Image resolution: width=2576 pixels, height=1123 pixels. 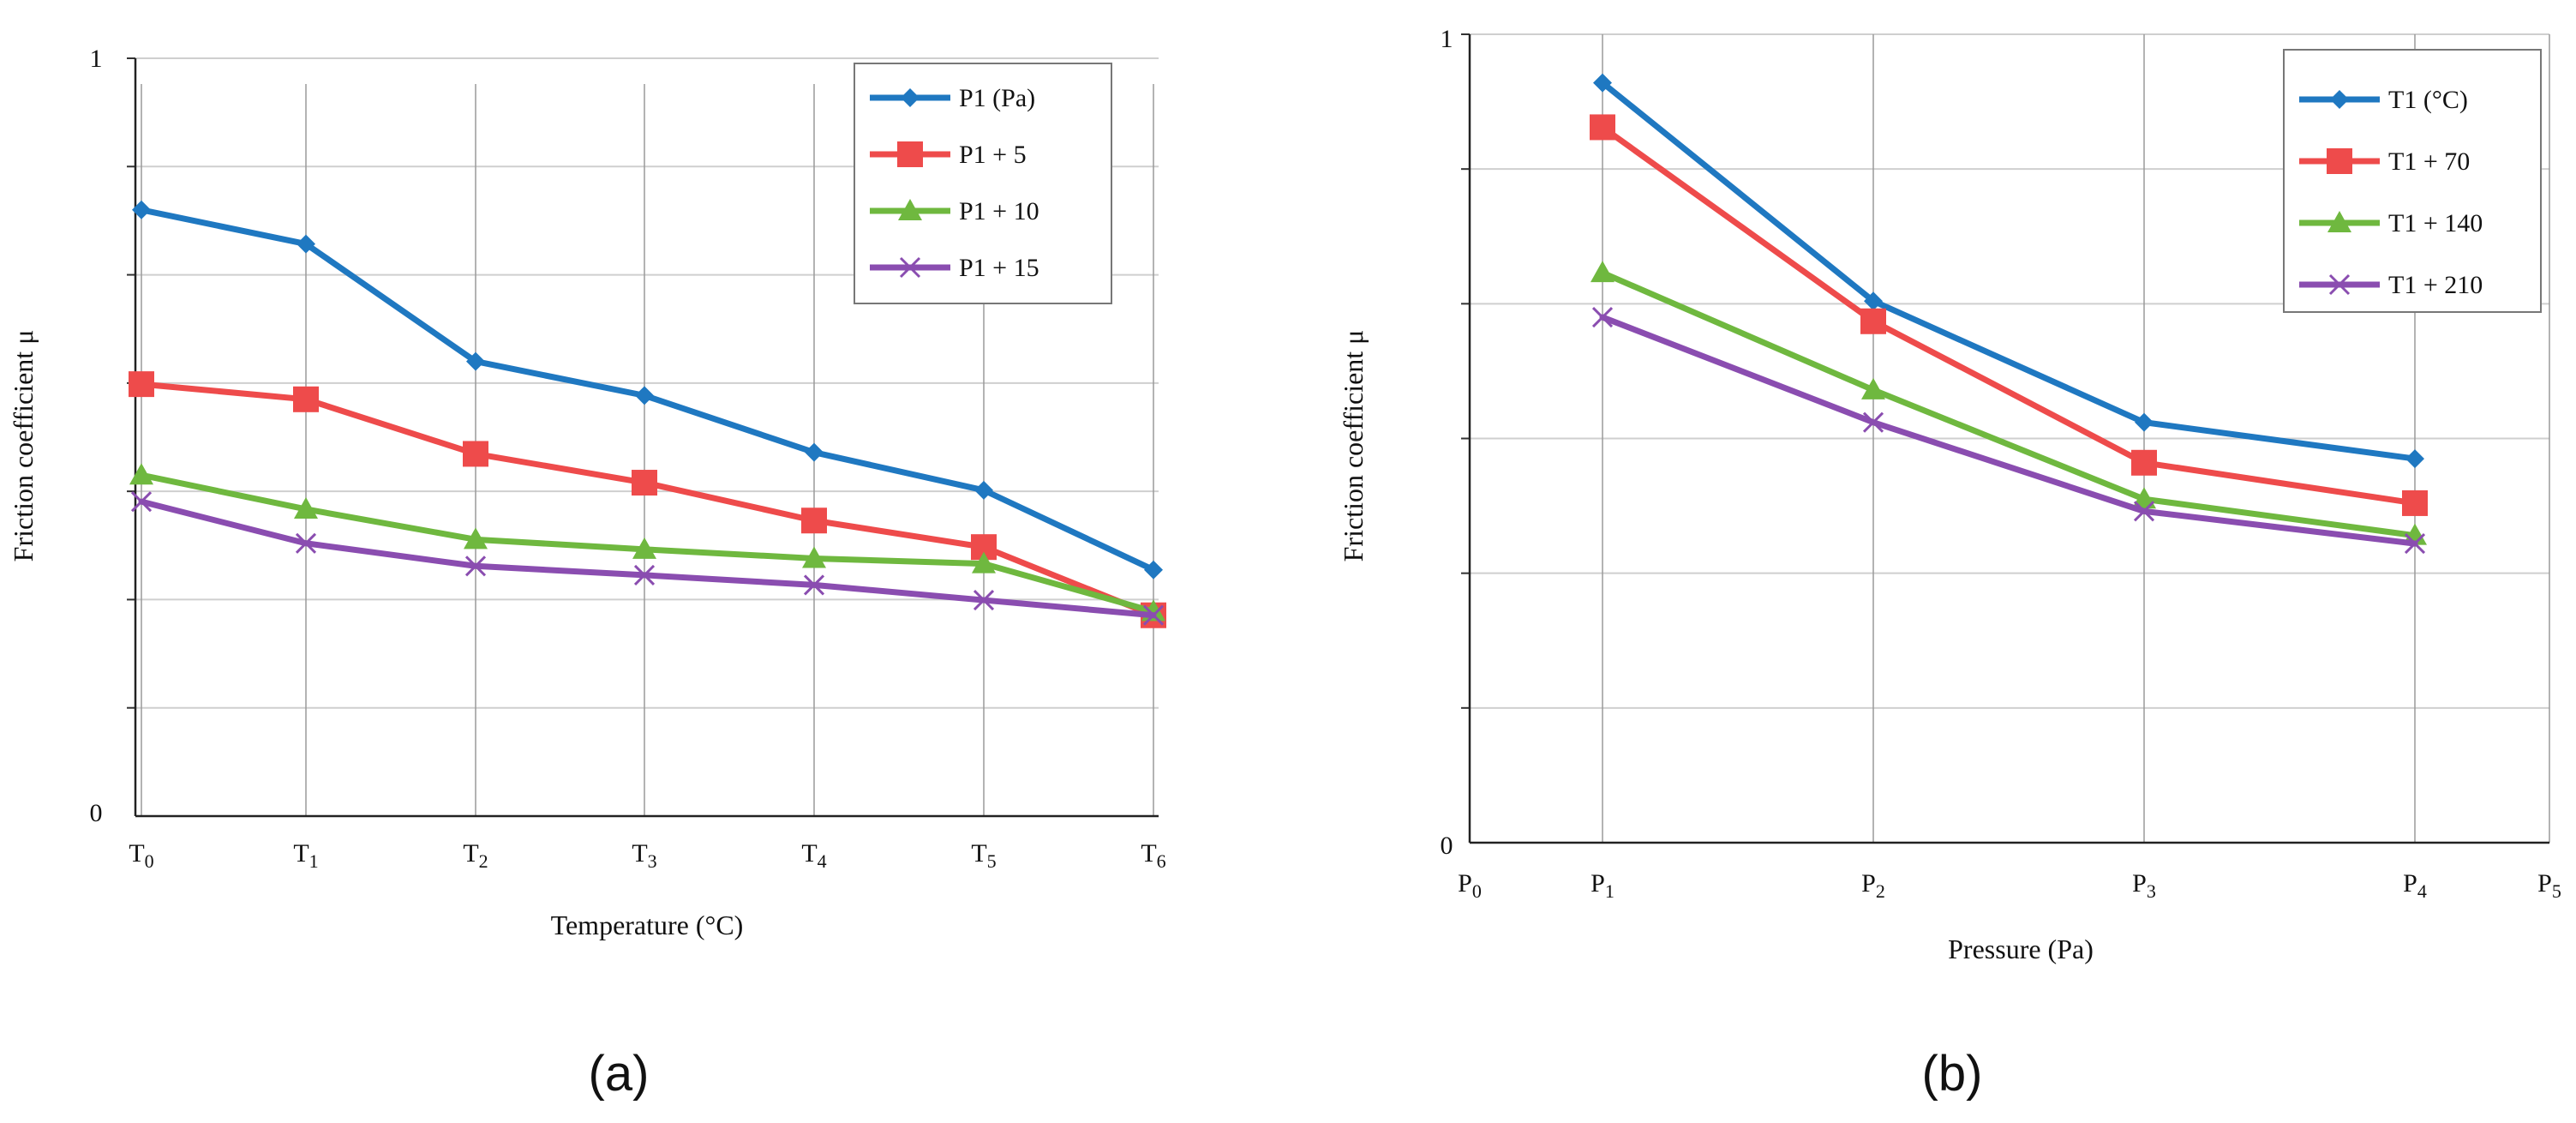 I want to click on legend-label: P1 + 15, so click(x=999, y=268).